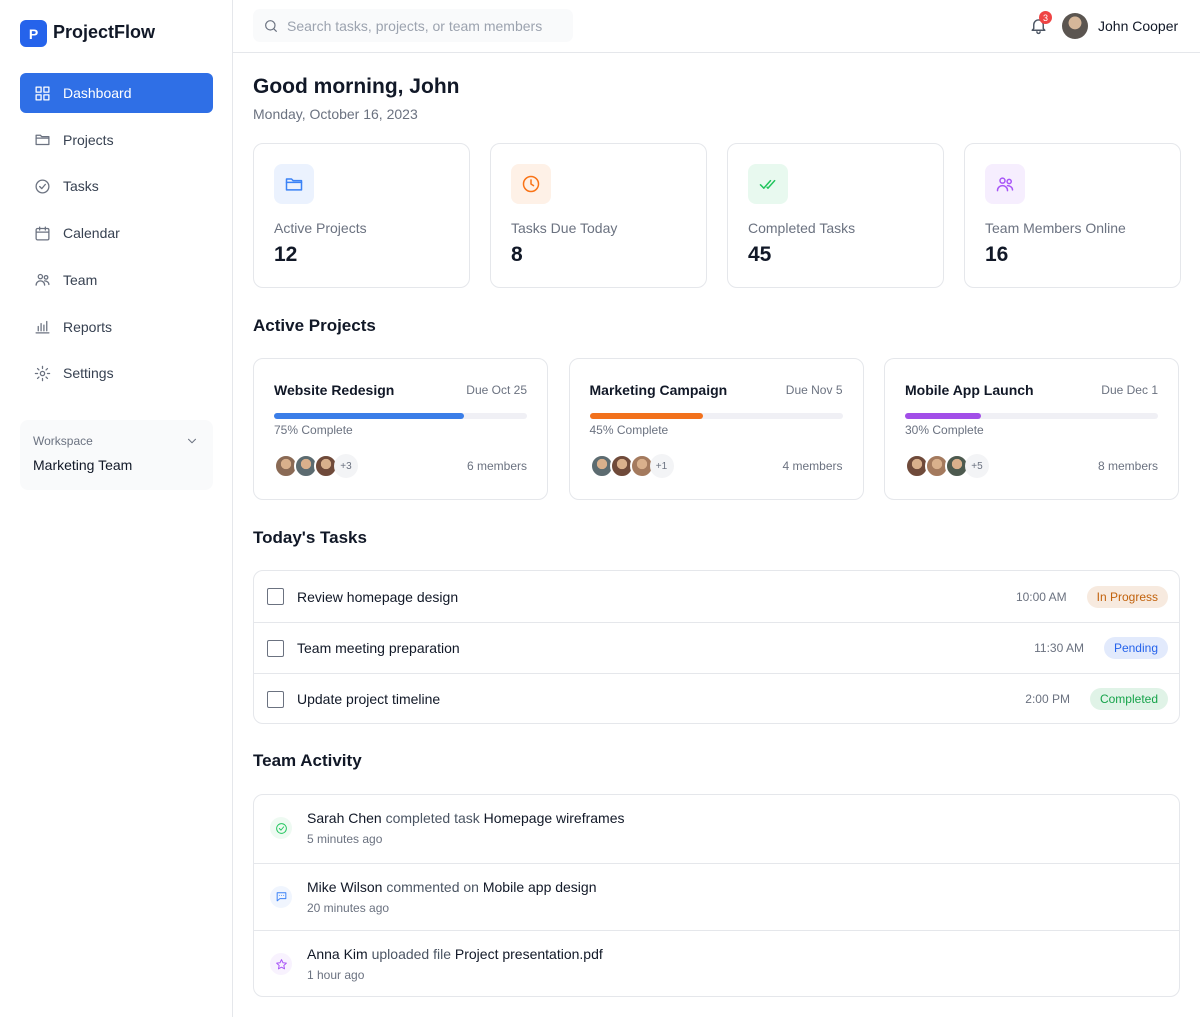  What do you see at coordinates (598, 215) in the screenshot?
I see `stat-card: Tasks Due Today 8` at bounding box center [598, 215].